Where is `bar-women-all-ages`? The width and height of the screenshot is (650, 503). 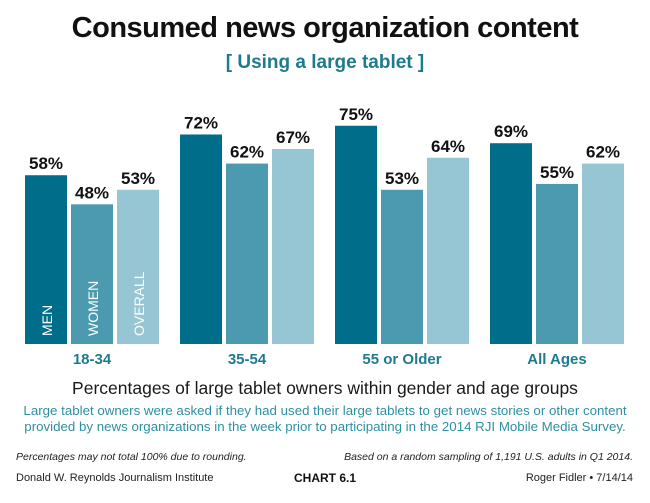
bar-women-all-ages is located at coordinates (557, 263).